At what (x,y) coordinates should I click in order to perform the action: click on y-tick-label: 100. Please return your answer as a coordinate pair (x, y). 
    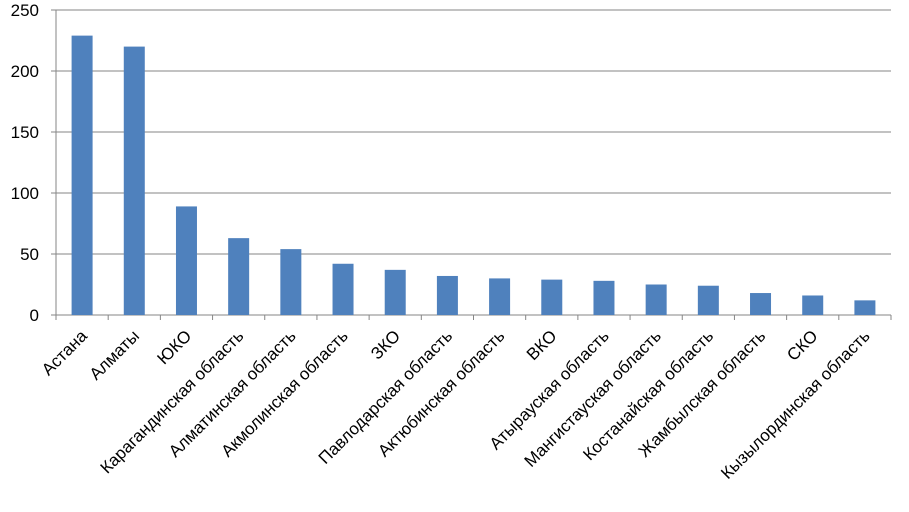
    Looking at the image, I should click on (25, 193).